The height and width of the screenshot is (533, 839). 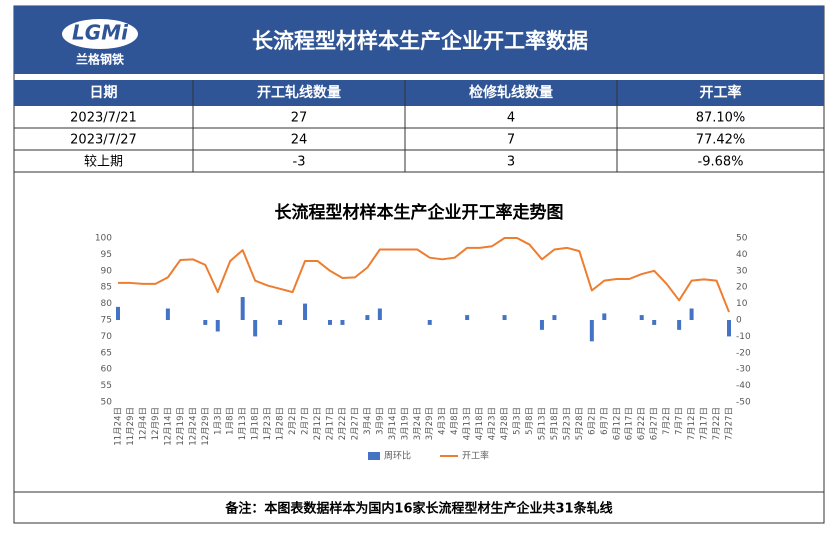 I want to click on x-tick-label: 3月19日, so click(x=405, y=423).